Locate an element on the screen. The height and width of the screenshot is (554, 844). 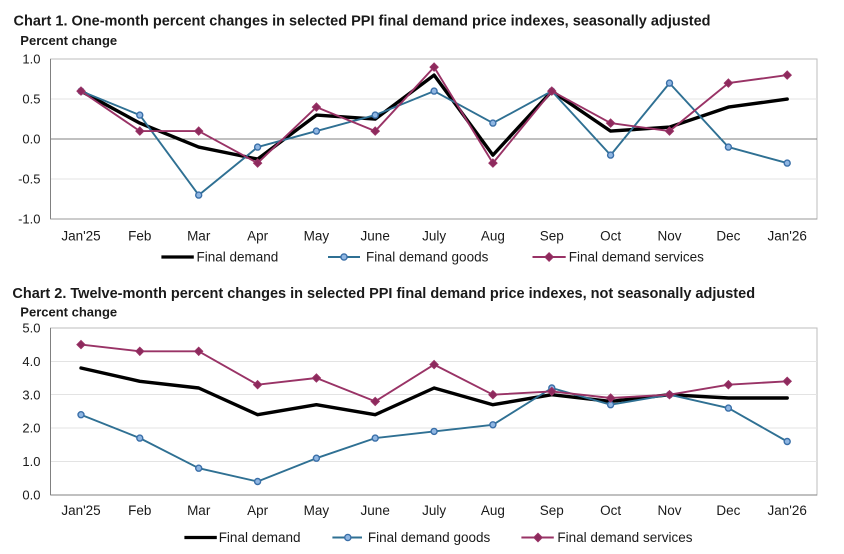
svg-text: -1.0 is located at coordinates (29, 219).